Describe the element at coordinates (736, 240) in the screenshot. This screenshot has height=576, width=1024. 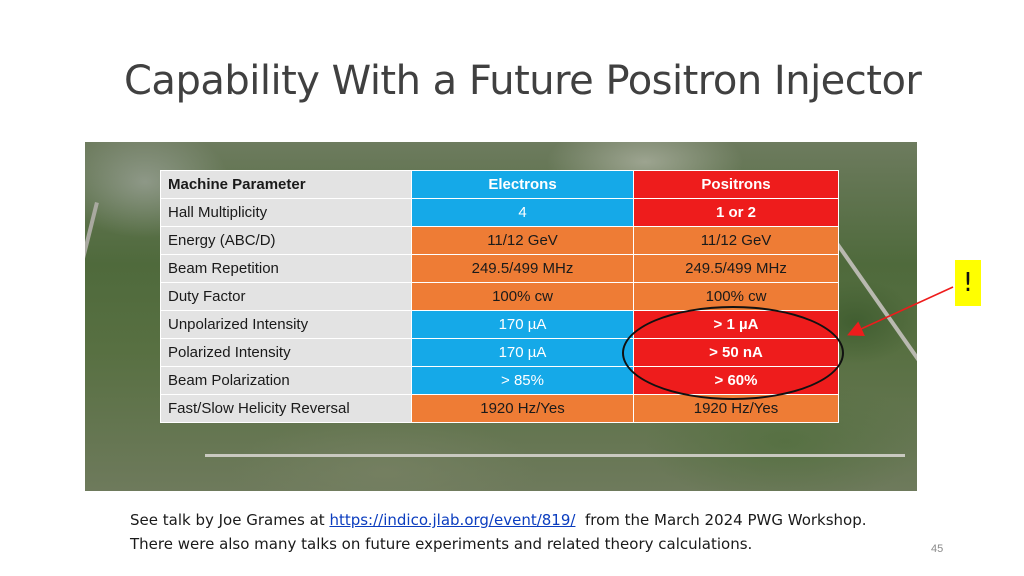
I see `positron-cell: 11/12 GeV` at that location.